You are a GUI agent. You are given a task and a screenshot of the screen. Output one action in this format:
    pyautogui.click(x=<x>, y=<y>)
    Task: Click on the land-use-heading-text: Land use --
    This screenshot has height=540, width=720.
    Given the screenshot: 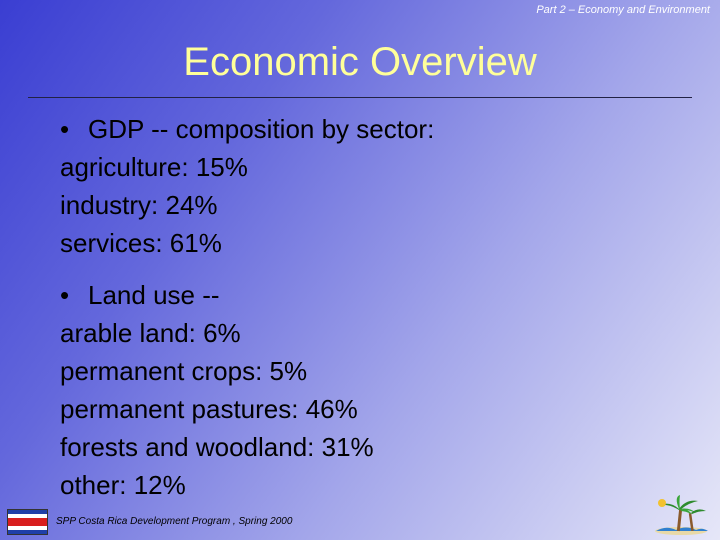 What is the action you would take?
    pyautogui.click(x=154, y=295)
    